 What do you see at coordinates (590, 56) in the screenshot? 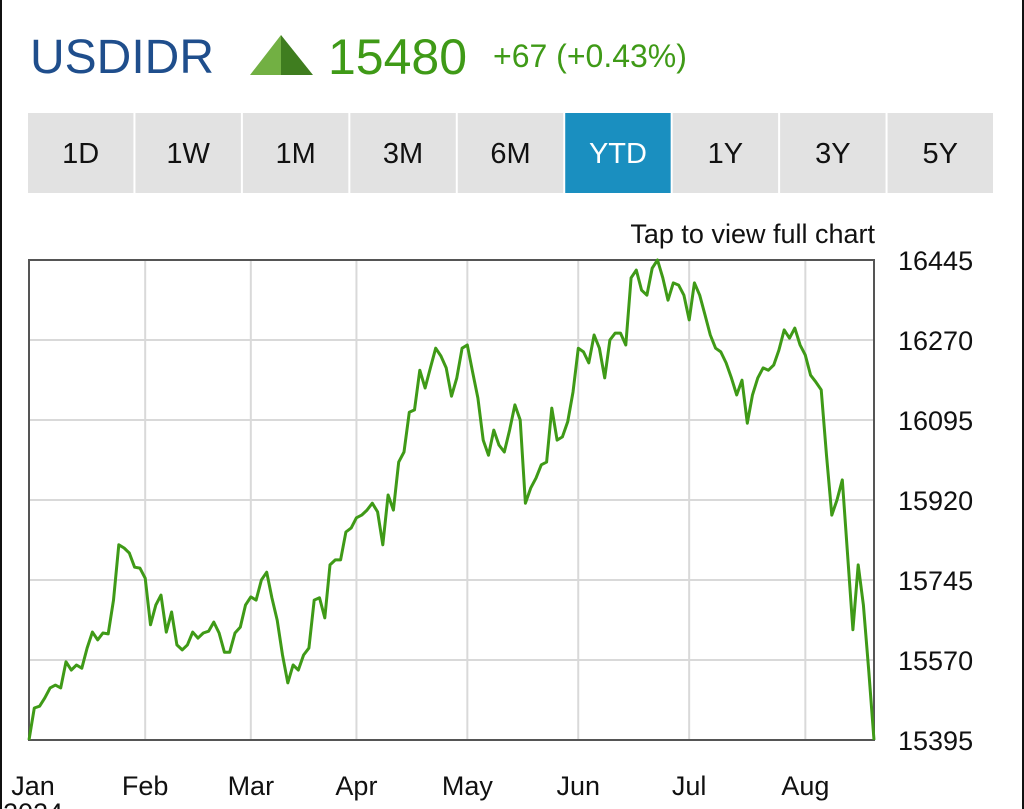
I see `change: +67 (+0.43%)` at bounding box center [590, 56].